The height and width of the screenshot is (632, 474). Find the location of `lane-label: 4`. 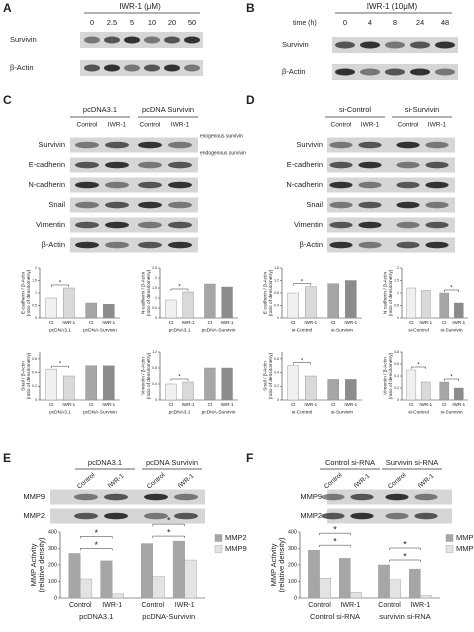

lane-label: 4 is located at coordinates (370, 22).